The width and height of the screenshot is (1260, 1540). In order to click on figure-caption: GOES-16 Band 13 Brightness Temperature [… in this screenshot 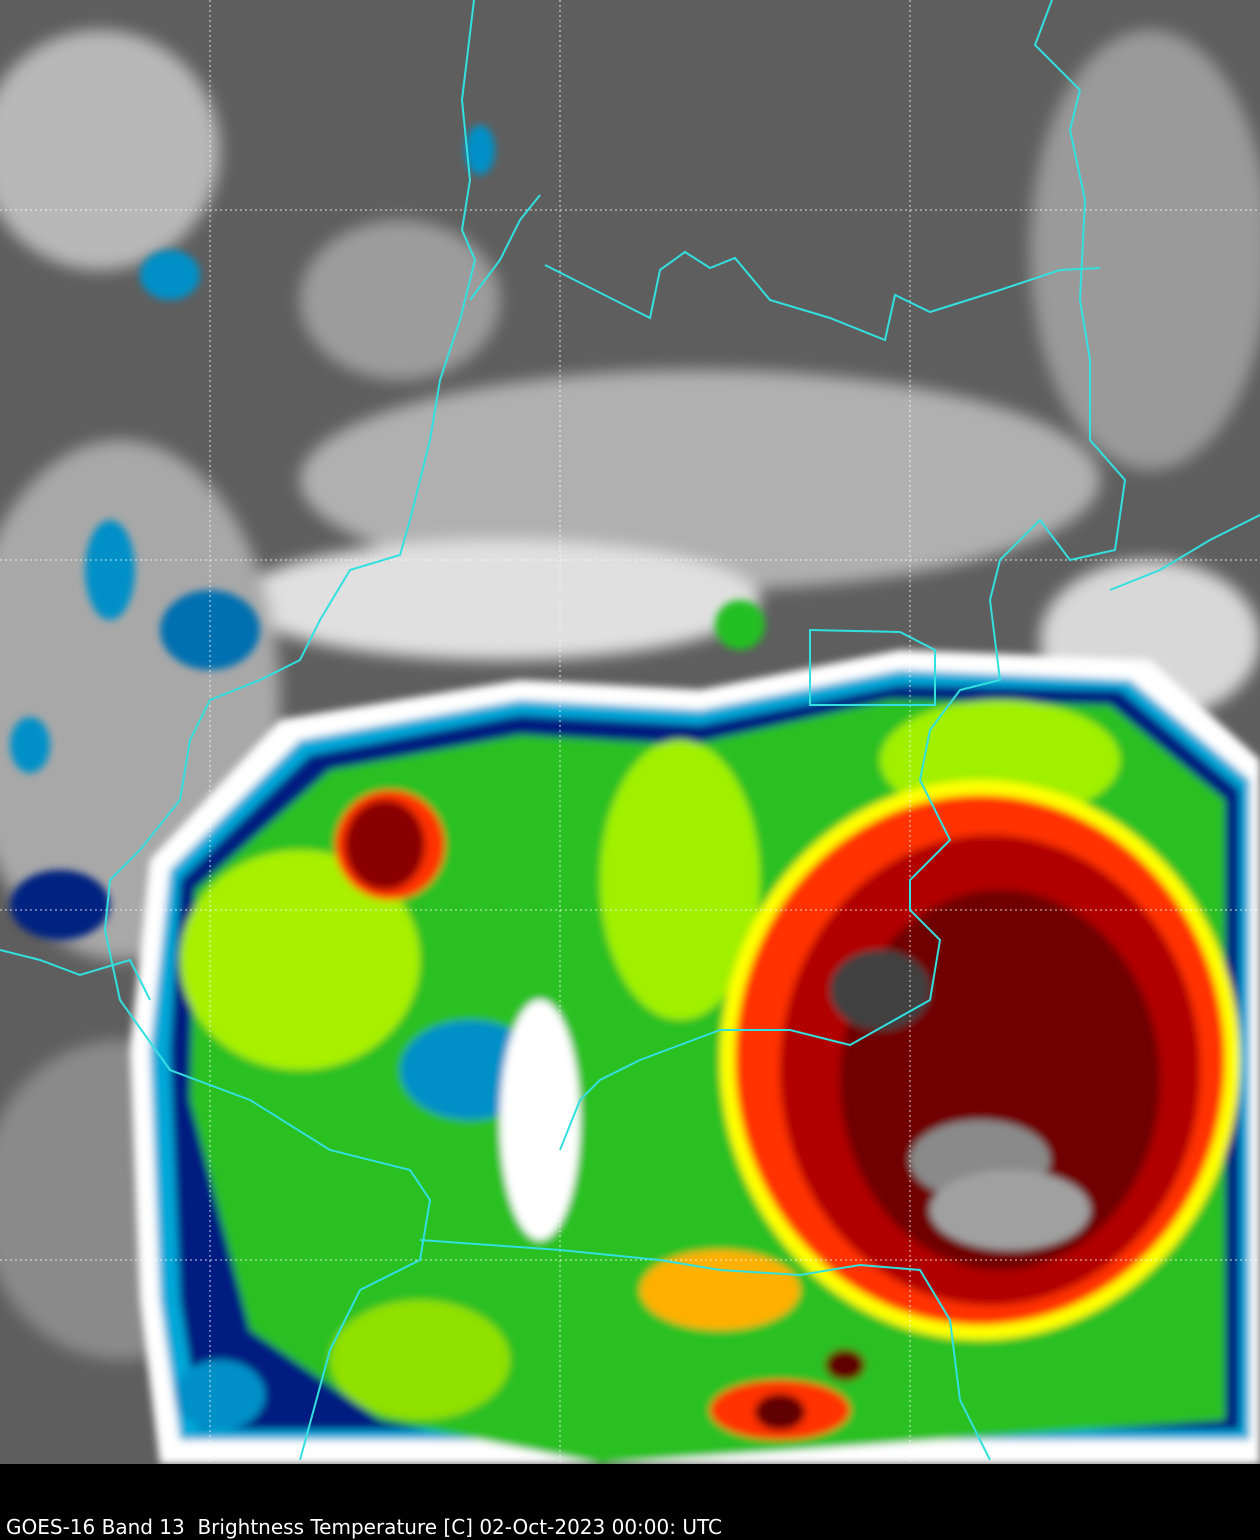, I will do `click(364, 1527)`.